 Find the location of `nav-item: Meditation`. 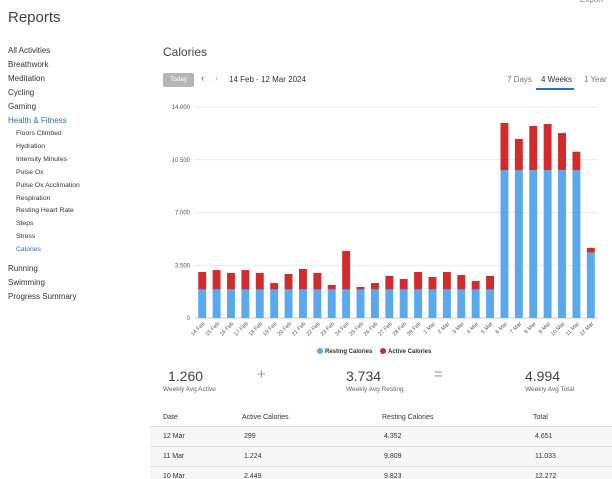

nav-item: Meditation is located at coordinates (26, 78).